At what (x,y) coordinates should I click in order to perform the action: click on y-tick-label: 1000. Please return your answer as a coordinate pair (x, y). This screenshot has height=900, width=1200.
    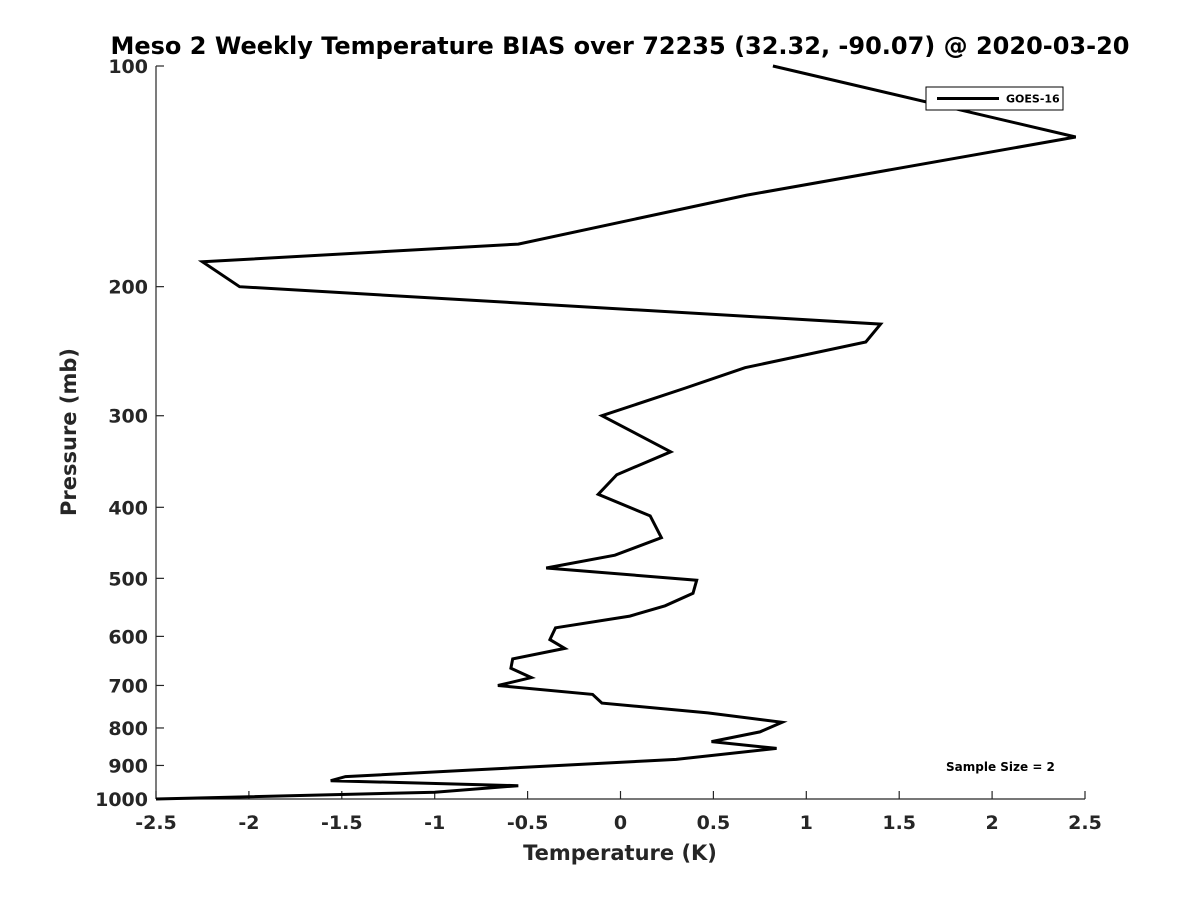
    Looking at the image, I should click on (121, 800).